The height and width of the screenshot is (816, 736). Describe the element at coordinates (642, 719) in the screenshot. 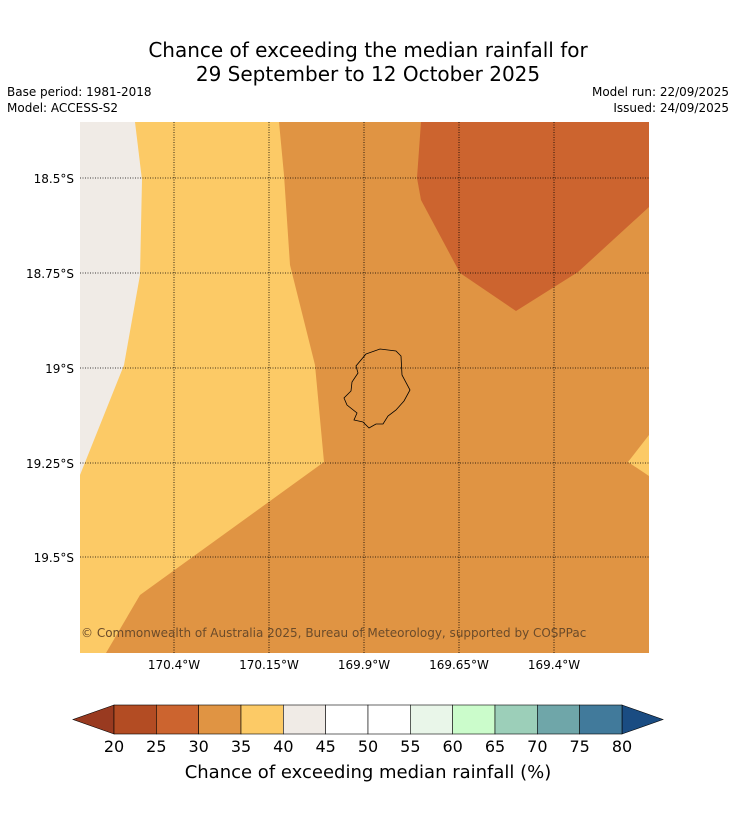

I see `colorbar-over-arrow` at that location.